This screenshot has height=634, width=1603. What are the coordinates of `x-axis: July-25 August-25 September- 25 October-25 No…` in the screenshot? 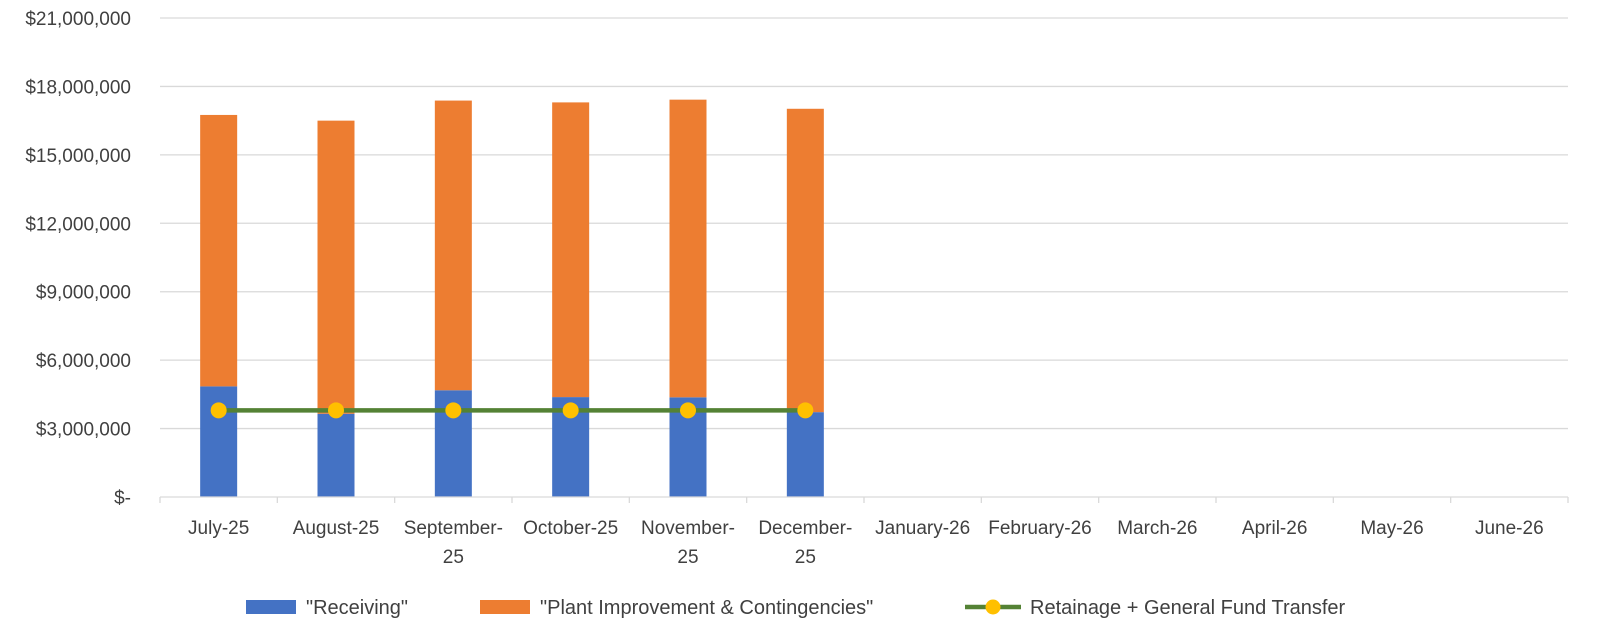 It's located at (864, 532).